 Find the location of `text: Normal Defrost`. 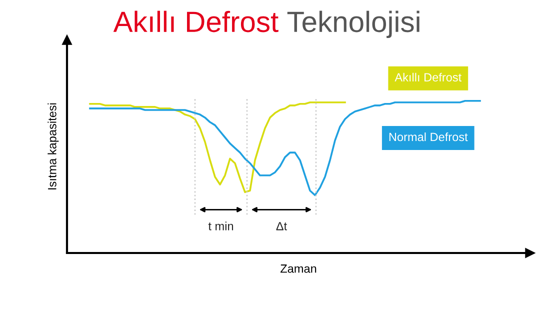

text: Normal Defrost is located at coordinates (428, 137).